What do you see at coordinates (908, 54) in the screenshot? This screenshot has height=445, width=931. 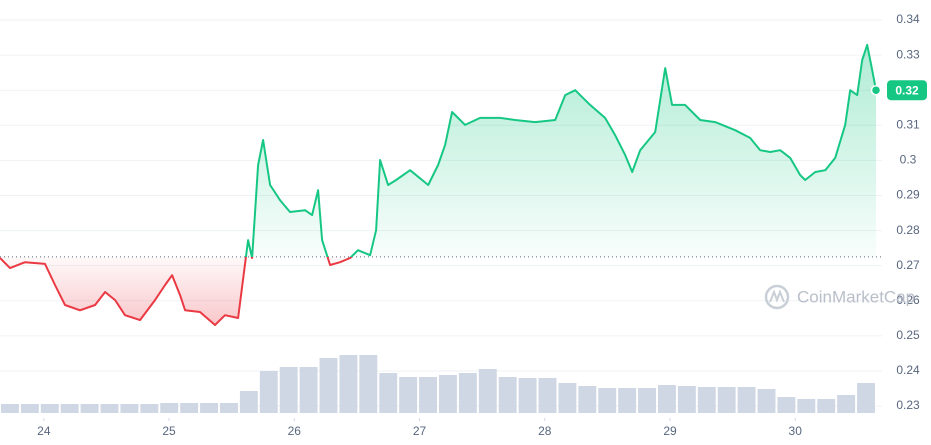 I see `y-tick-label: 0.33` at bounding box center [908, 54].